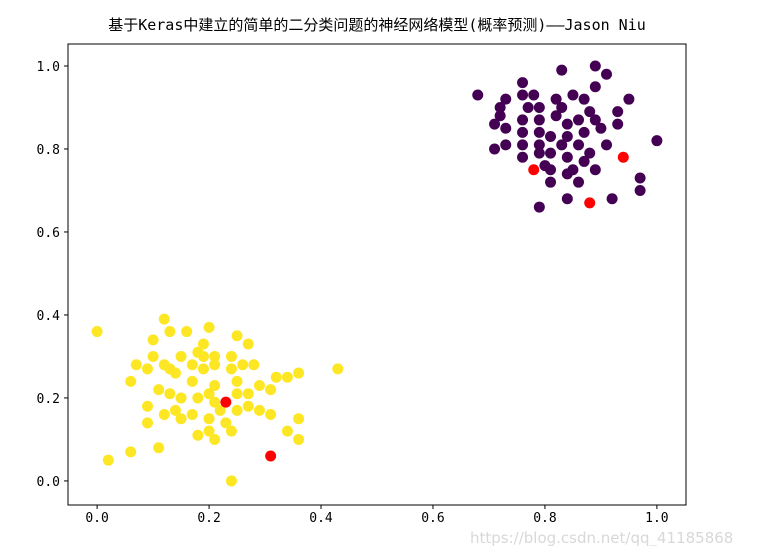 This screenshot has height=546, width=760. What do you see at coordinates (96, 518) in the screenshot?
I see `x-tick-label: 0.0` at bounding box center [96, 518].